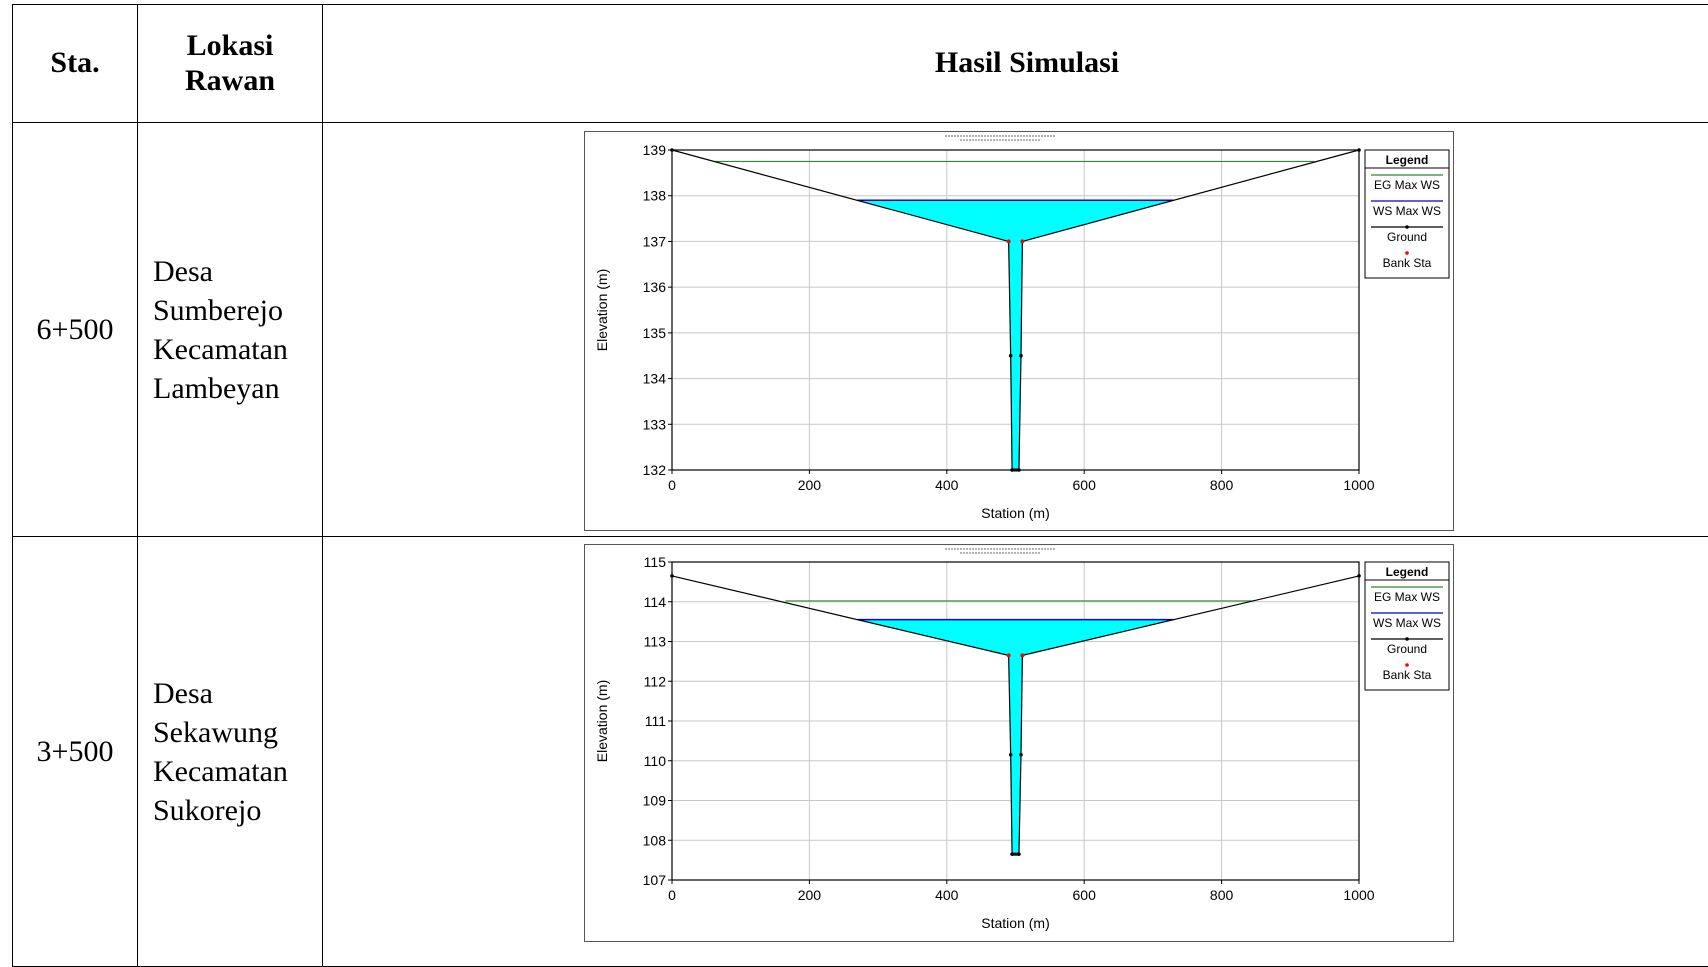 This screenshot has height=967, width=1708. Describe the element at coordinates (237, 388) in the screenshot. I see `lokasi-line: Lambeyan` at that location.